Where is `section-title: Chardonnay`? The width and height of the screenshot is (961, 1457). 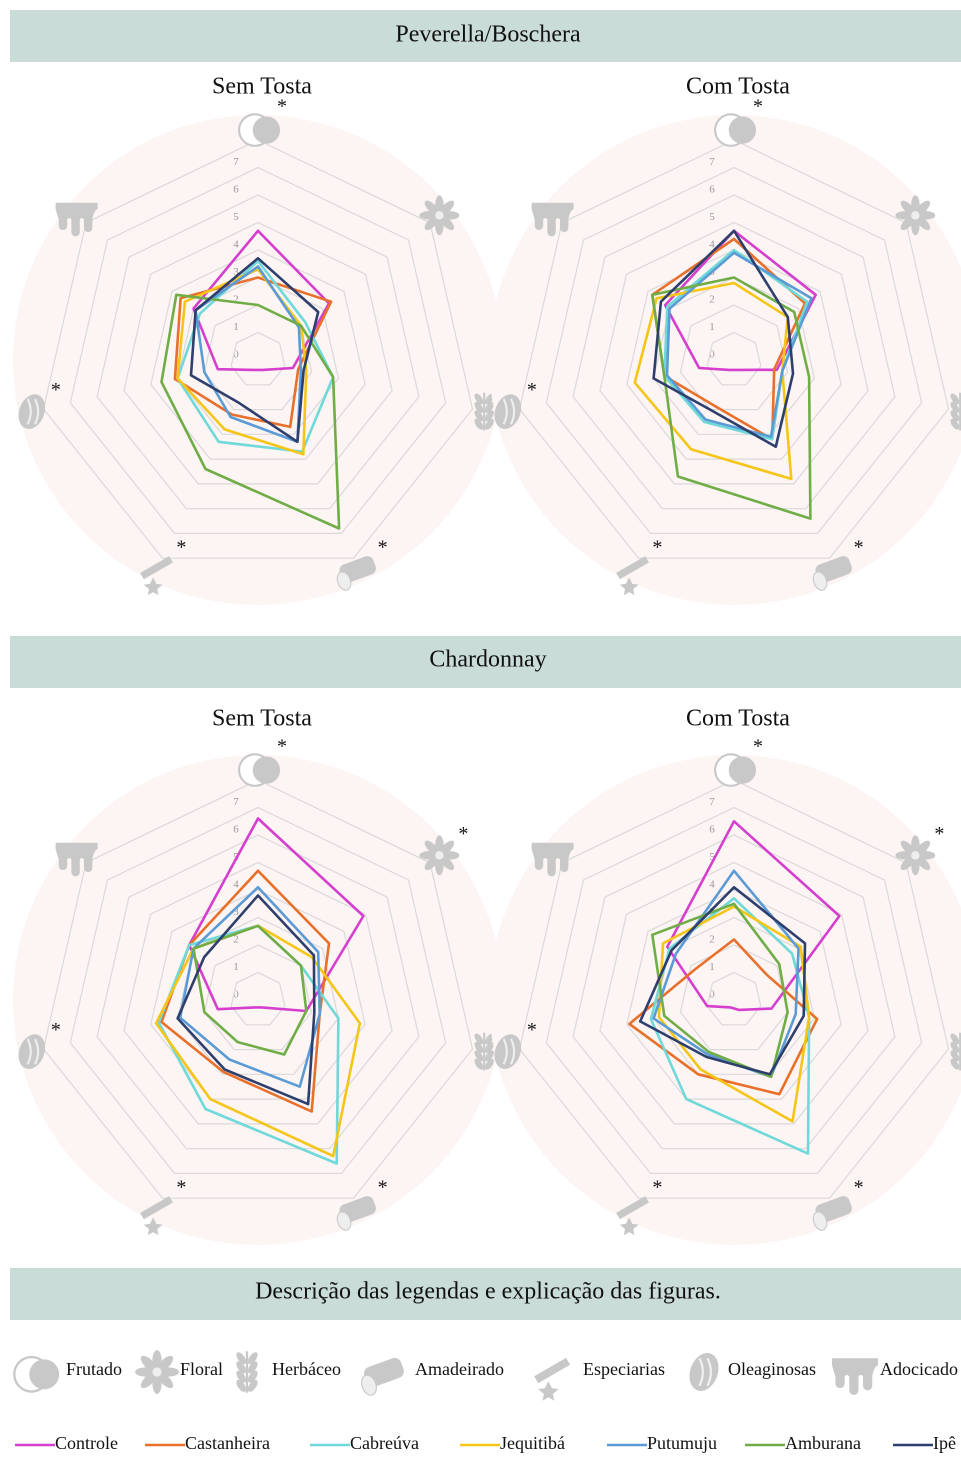 section-title: Chardonnay is located at coordinates (487, 660).